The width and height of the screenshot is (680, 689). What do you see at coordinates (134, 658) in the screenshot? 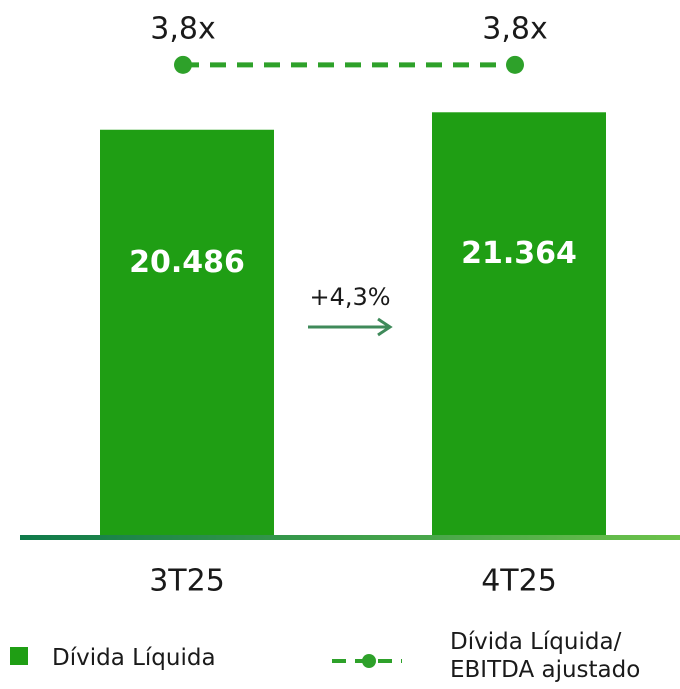
I see `legend-label: Dívida Líquida` at bounding box center [134, 658].